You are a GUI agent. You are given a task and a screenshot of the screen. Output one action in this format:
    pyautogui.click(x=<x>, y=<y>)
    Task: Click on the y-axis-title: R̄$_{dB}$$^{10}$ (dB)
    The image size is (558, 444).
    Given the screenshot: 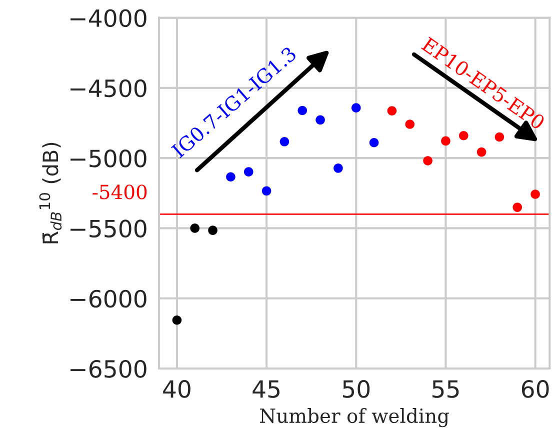 What is the action you would take?
    pyautogui.click(x=50, y=193)
    